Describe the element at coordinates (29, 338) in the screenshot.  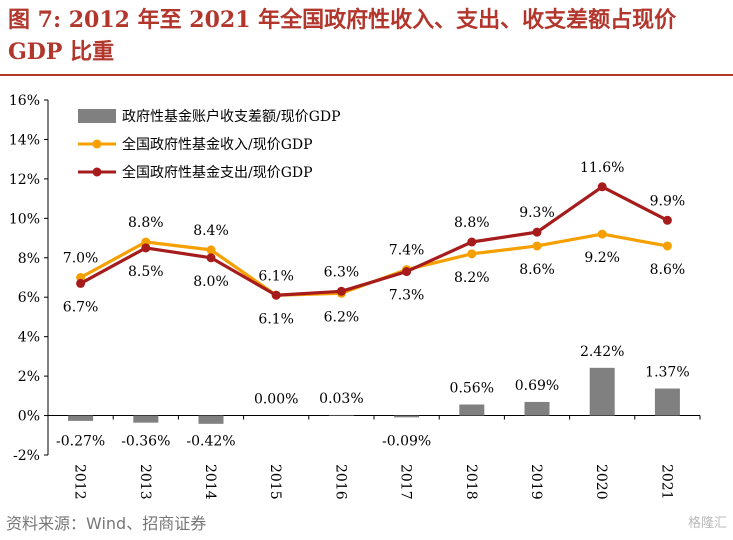
I see `y-tick-label: 4%` at that location.